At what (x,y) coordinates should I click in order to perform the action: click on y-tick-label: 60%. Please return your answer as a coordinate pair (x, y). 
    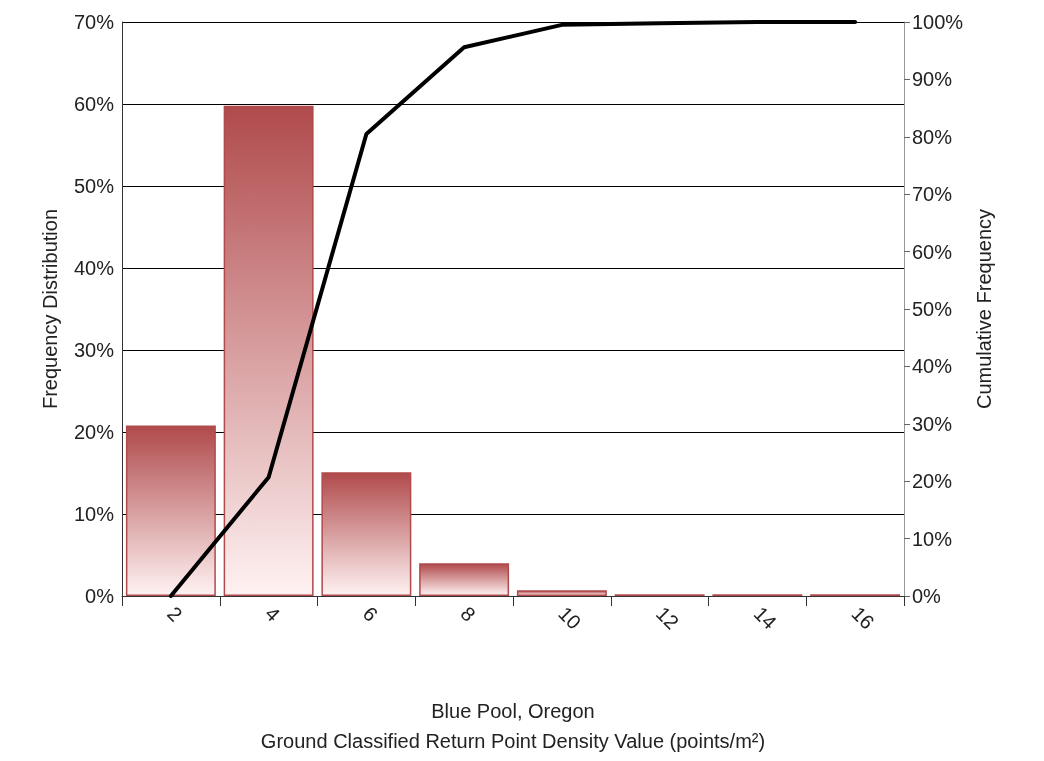
    Looking at the image, I should click on (94, 104).